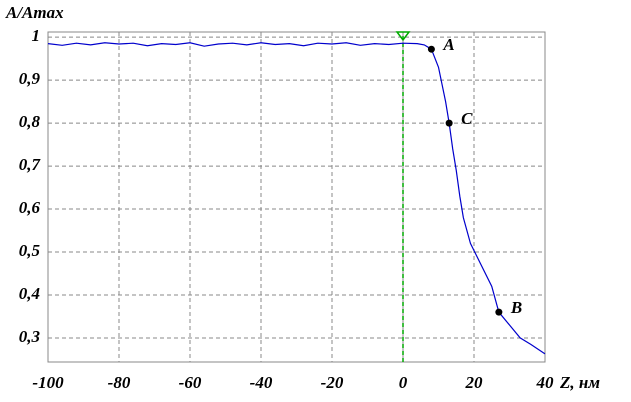 The height and width of the screenshot is (402, 631). What do you see at coordinates (29, 293) in the screenshot?
I see `y-tick-label: 0,4` at bounding box center [29, 293].